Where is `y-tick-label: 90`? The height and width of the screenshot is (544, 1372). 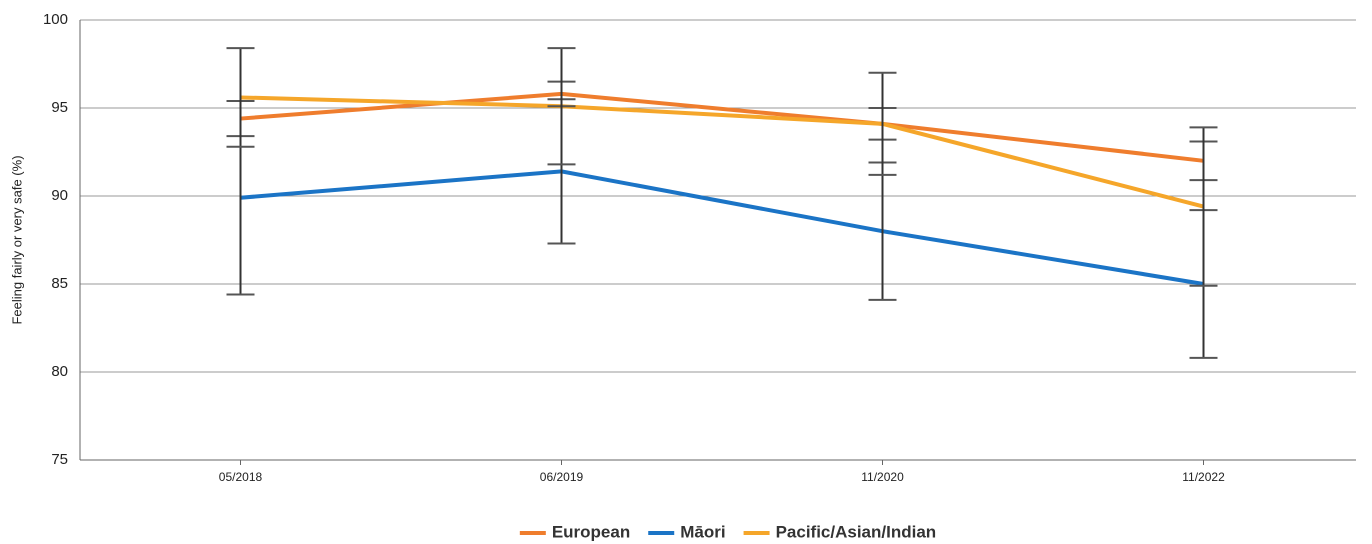 y-tick-label: 90 is located at coordinates (59, 195).